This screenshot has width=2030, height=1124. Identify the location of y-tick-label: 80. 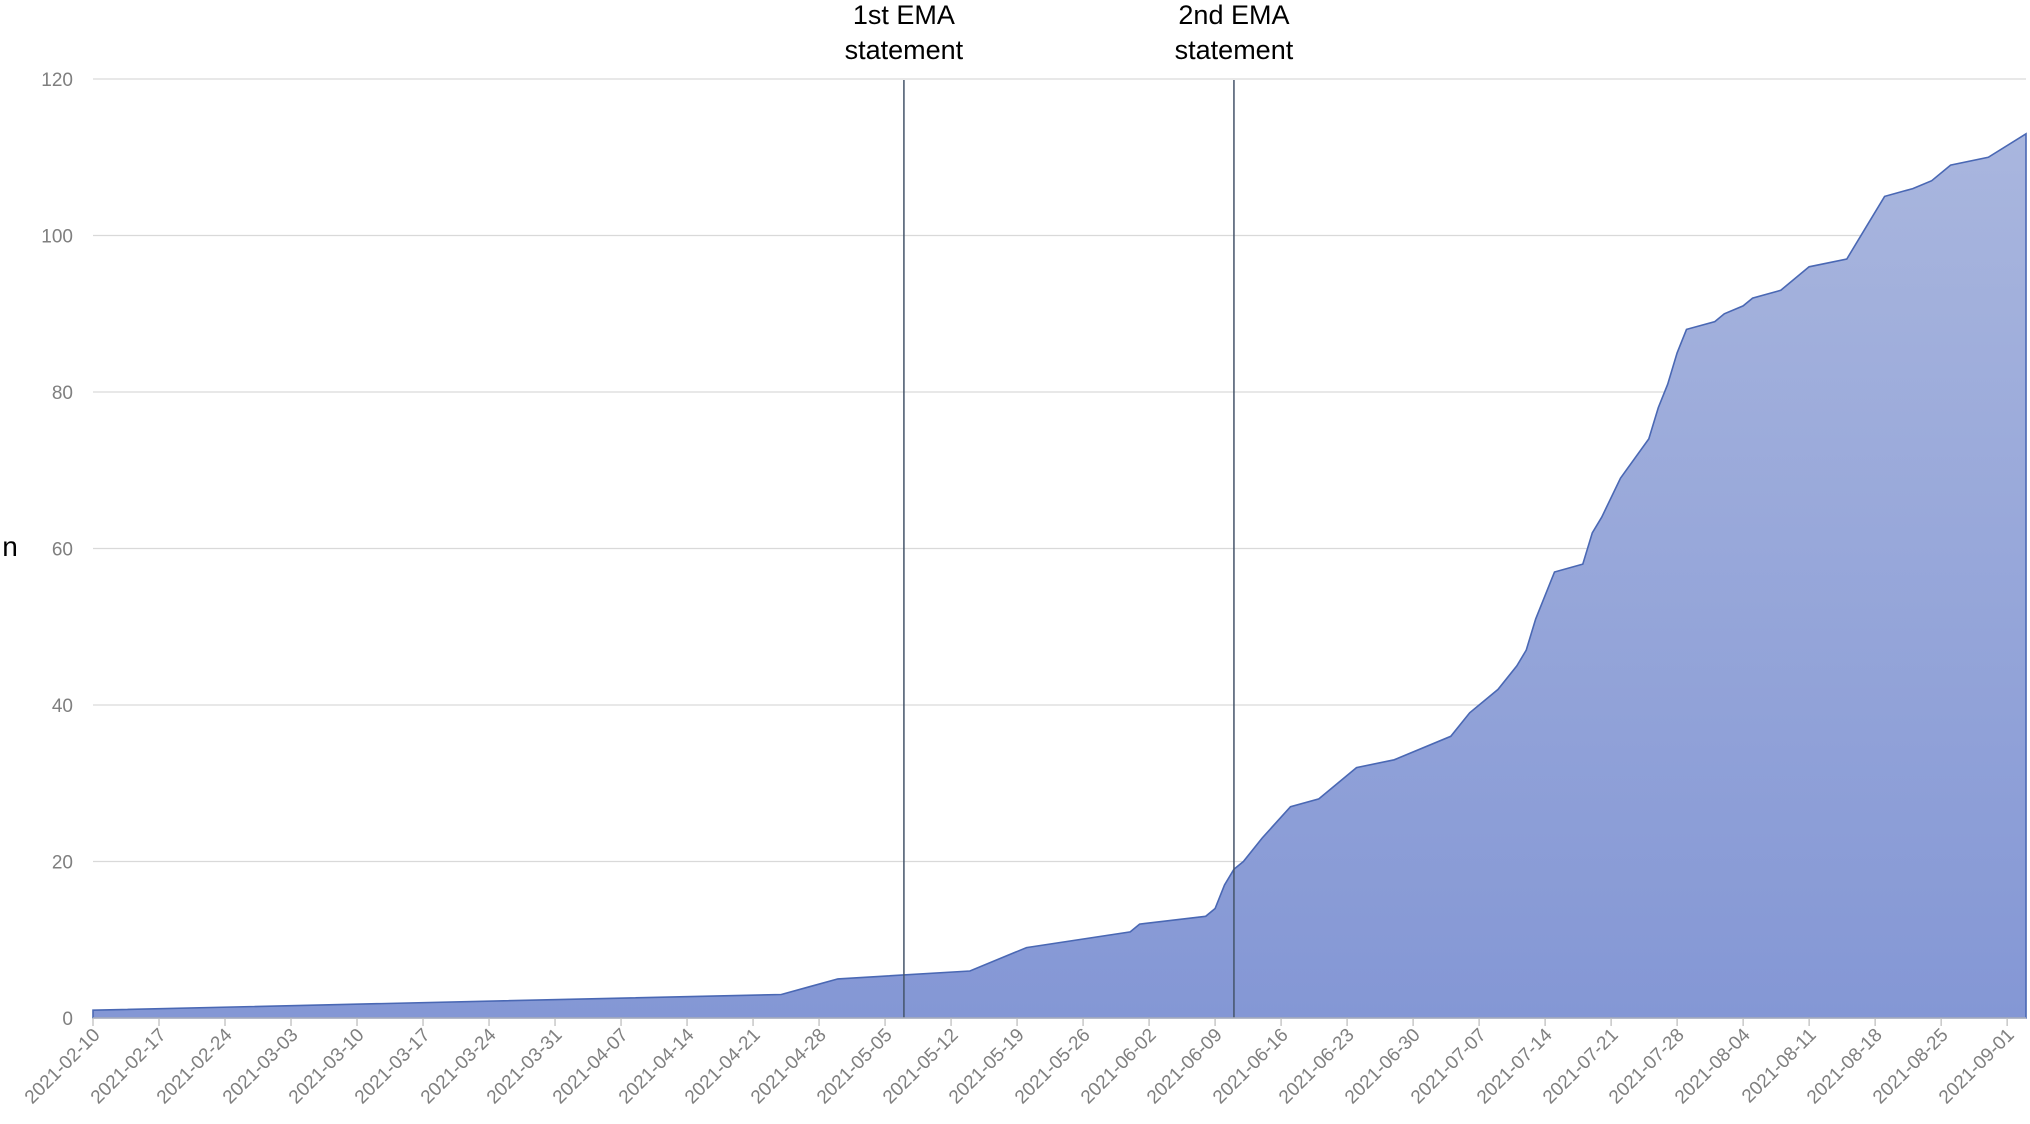
(62, 393).